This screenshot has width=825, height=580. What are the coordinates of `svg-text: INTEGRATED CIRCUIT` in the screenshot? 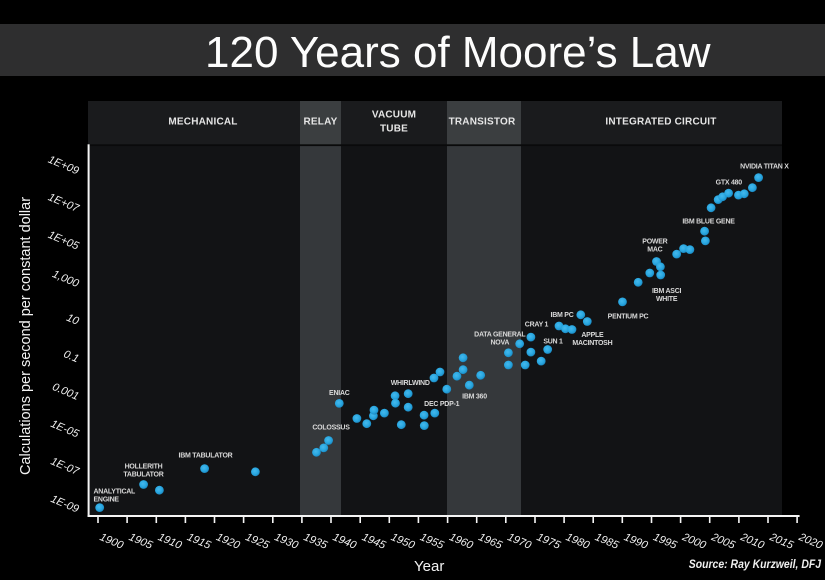 It's located at (660, 122).